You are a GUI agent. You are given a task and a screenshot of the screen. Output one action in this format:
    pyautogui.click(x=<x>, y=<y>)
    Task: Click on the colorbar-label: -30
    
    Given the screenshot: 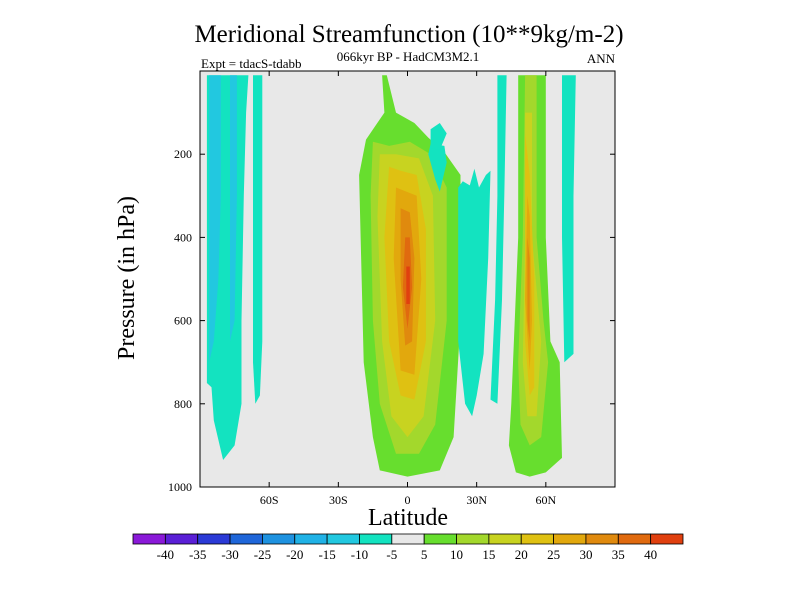 What is the action you would take?
    pyautogui.click(x=229, y=554)
    